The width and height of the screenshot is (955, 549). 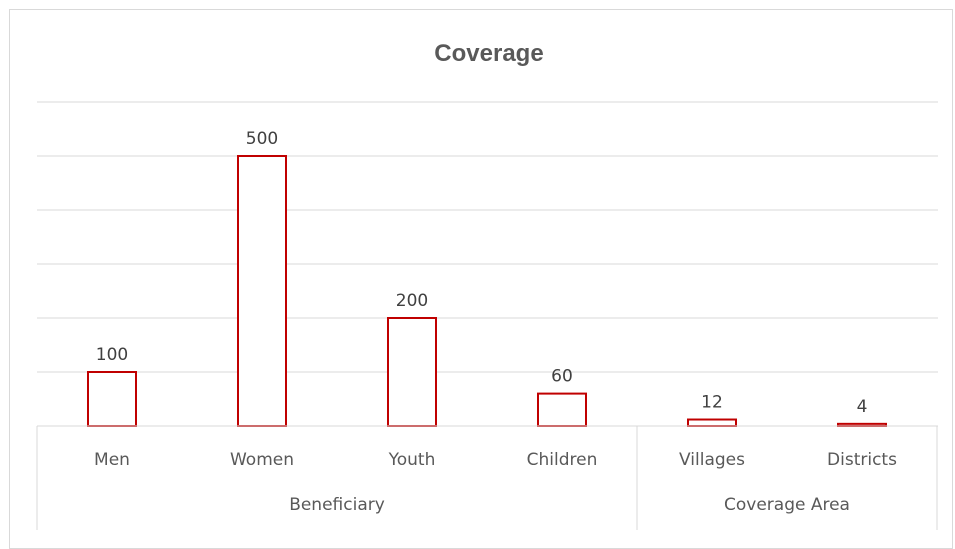 I want to click on category-label: Men, so click(x=112, y=460).